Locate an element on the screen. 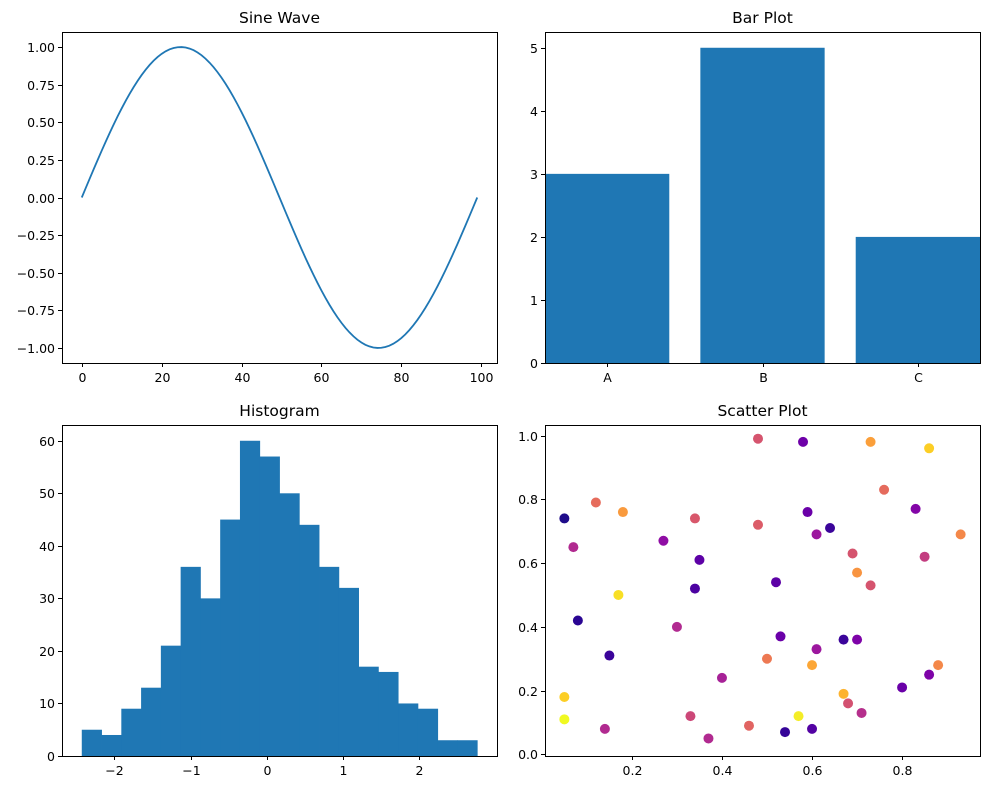  y-tick-label: 0 is located at coordinates (534, 363).